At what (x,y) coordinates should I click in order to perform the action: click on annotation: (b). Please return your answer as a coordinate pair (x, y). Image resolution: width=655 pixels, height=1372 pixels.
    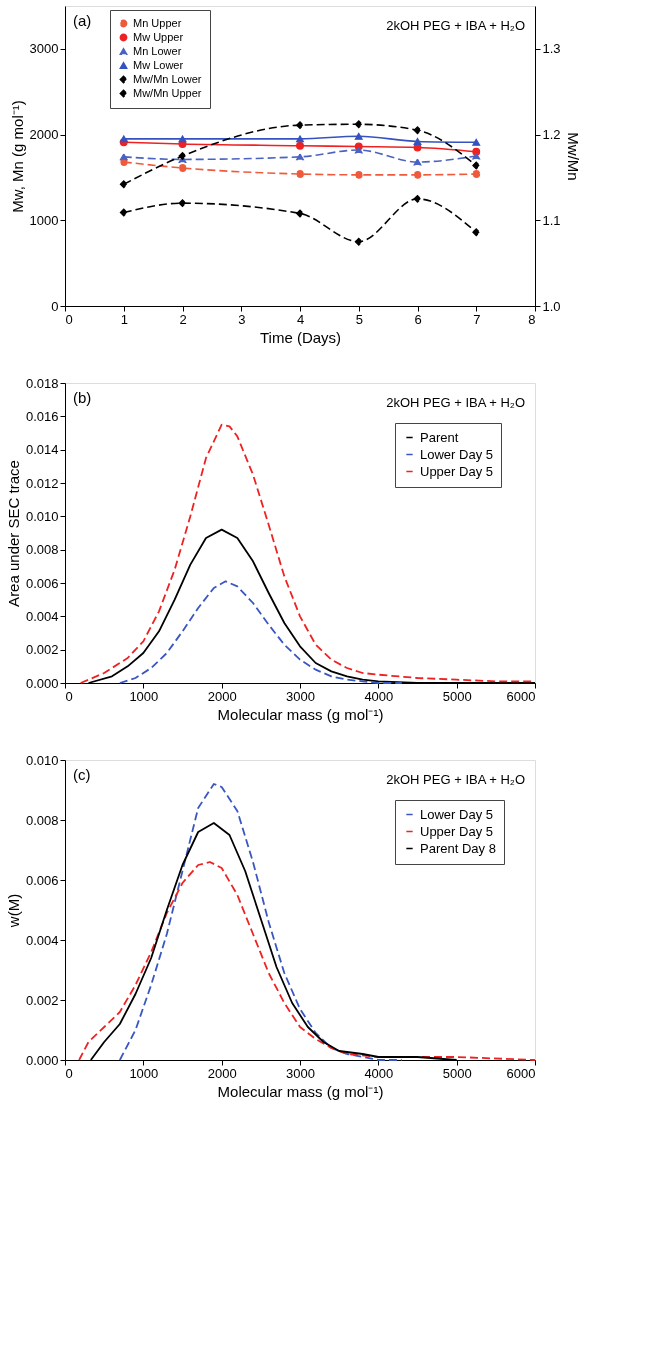
    Looking at the image, I should click on (82, 397).